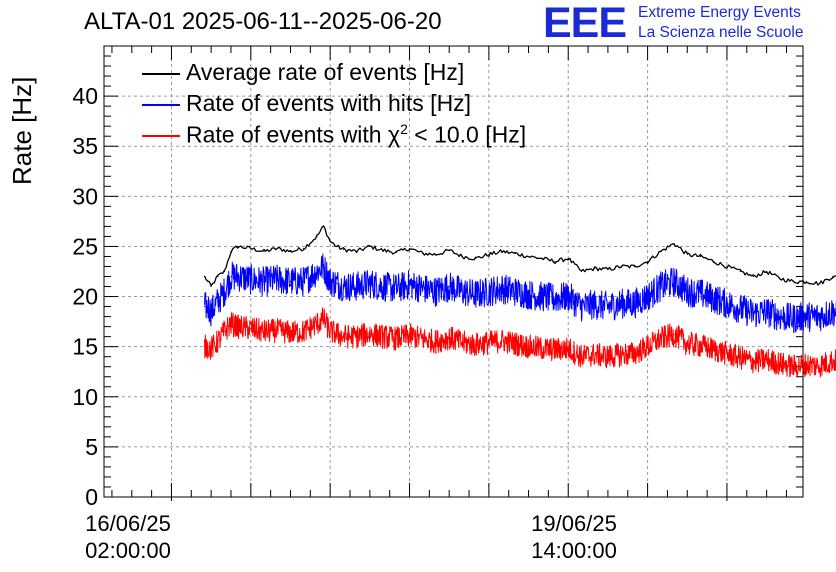  What do you see at coordinates (128, 537) in the screenshot?
I see `x-tick-label: 16/06/25 02:00:00` at bounding box center [128, 537].